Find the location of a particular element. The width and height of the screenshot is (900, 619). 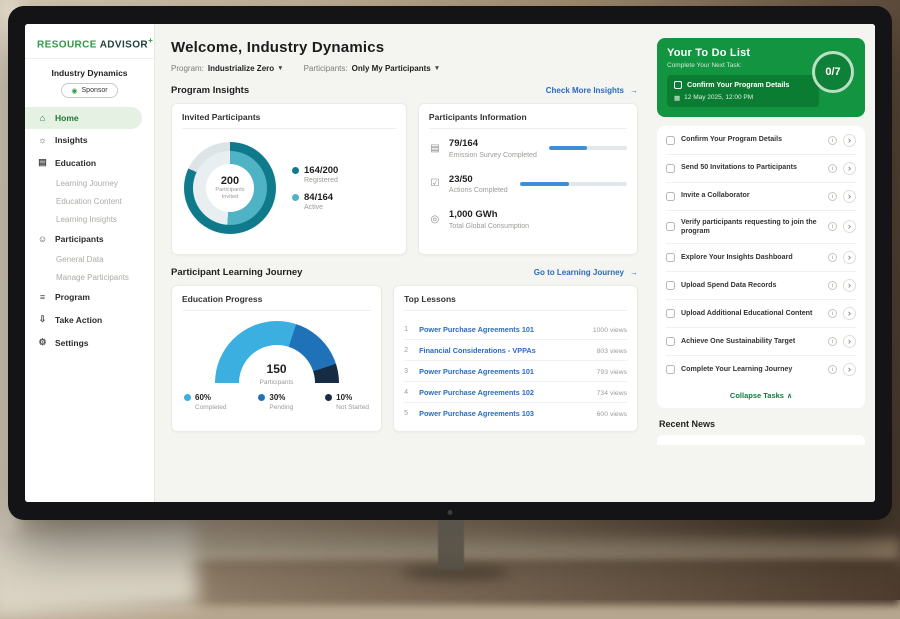

completed-label: Completed is located at coordinates (211, 407).